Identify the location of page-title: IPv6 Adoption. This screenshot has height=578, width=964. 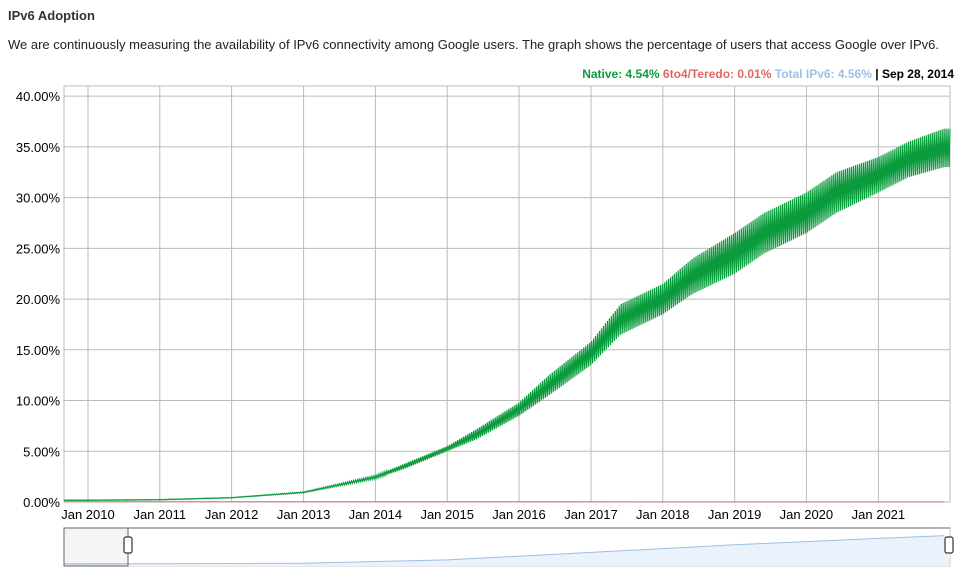
(51, 15).